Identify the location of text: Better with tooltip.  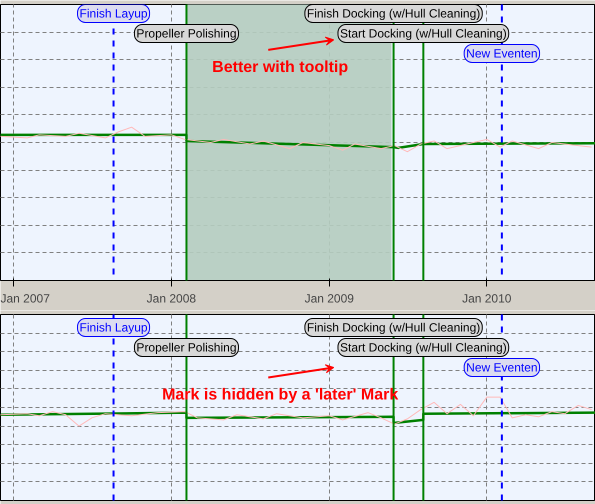
(280, 67).